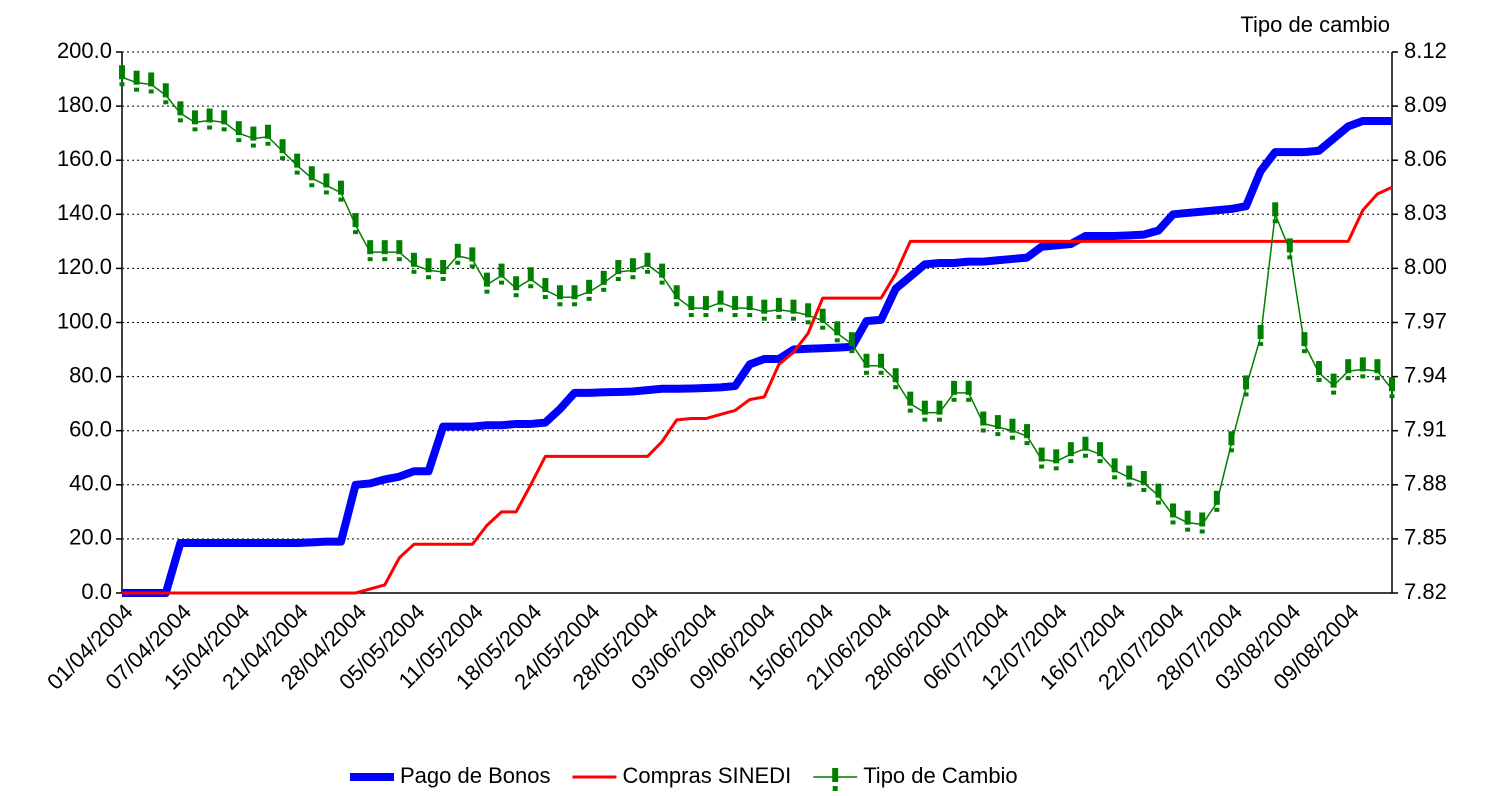  What do you see at coordinates (1425, 429) in the screenshot?
I see `y2-tick-label: 7.91` at bounding box center [1425, 429].